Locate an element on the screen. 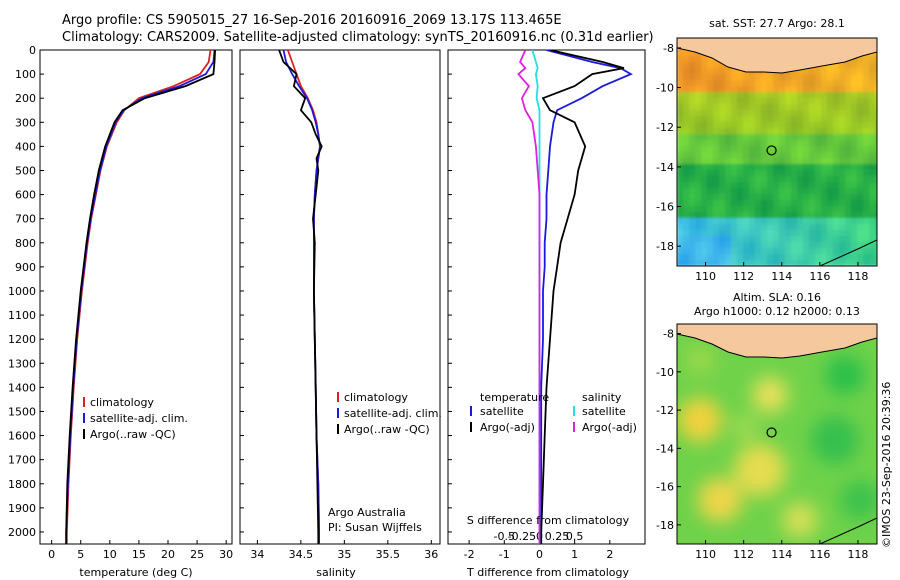 The width and height of the screenshot is (900, 580). lat-tick-label: -16 is located at coordinates (665, 207).